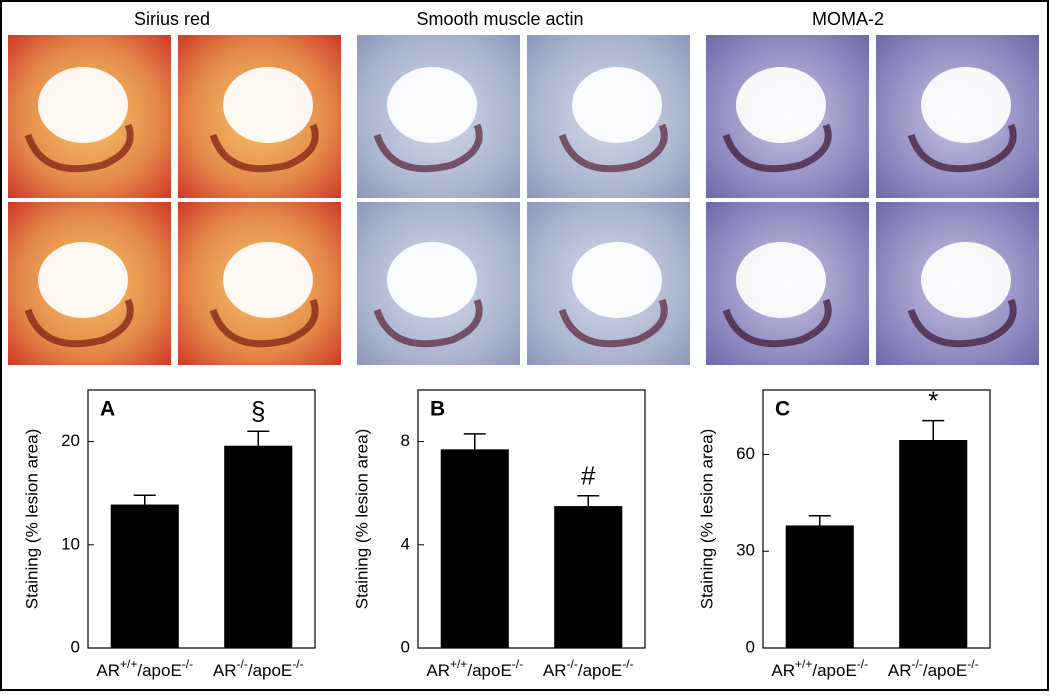 The height and width of the screenshot is (697, 1050). What do you see at coordinates (172, 19) in the screenshot?
I see `image-header: Sirius red` at bounding box center [172, 19].